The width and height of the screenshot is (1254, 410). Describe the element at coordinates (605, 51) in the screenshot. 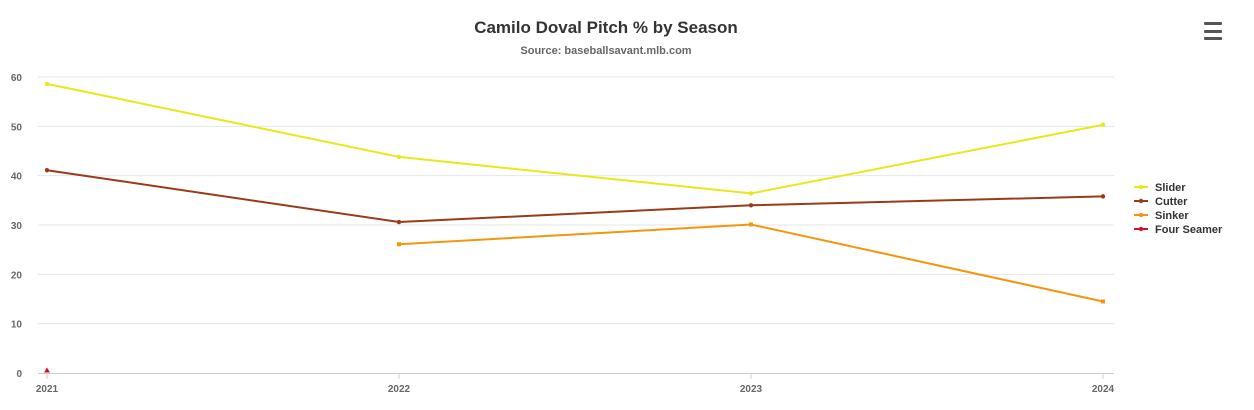

I see `chart-subtitle: Source: baseballsavant.mlb.com` at that location.